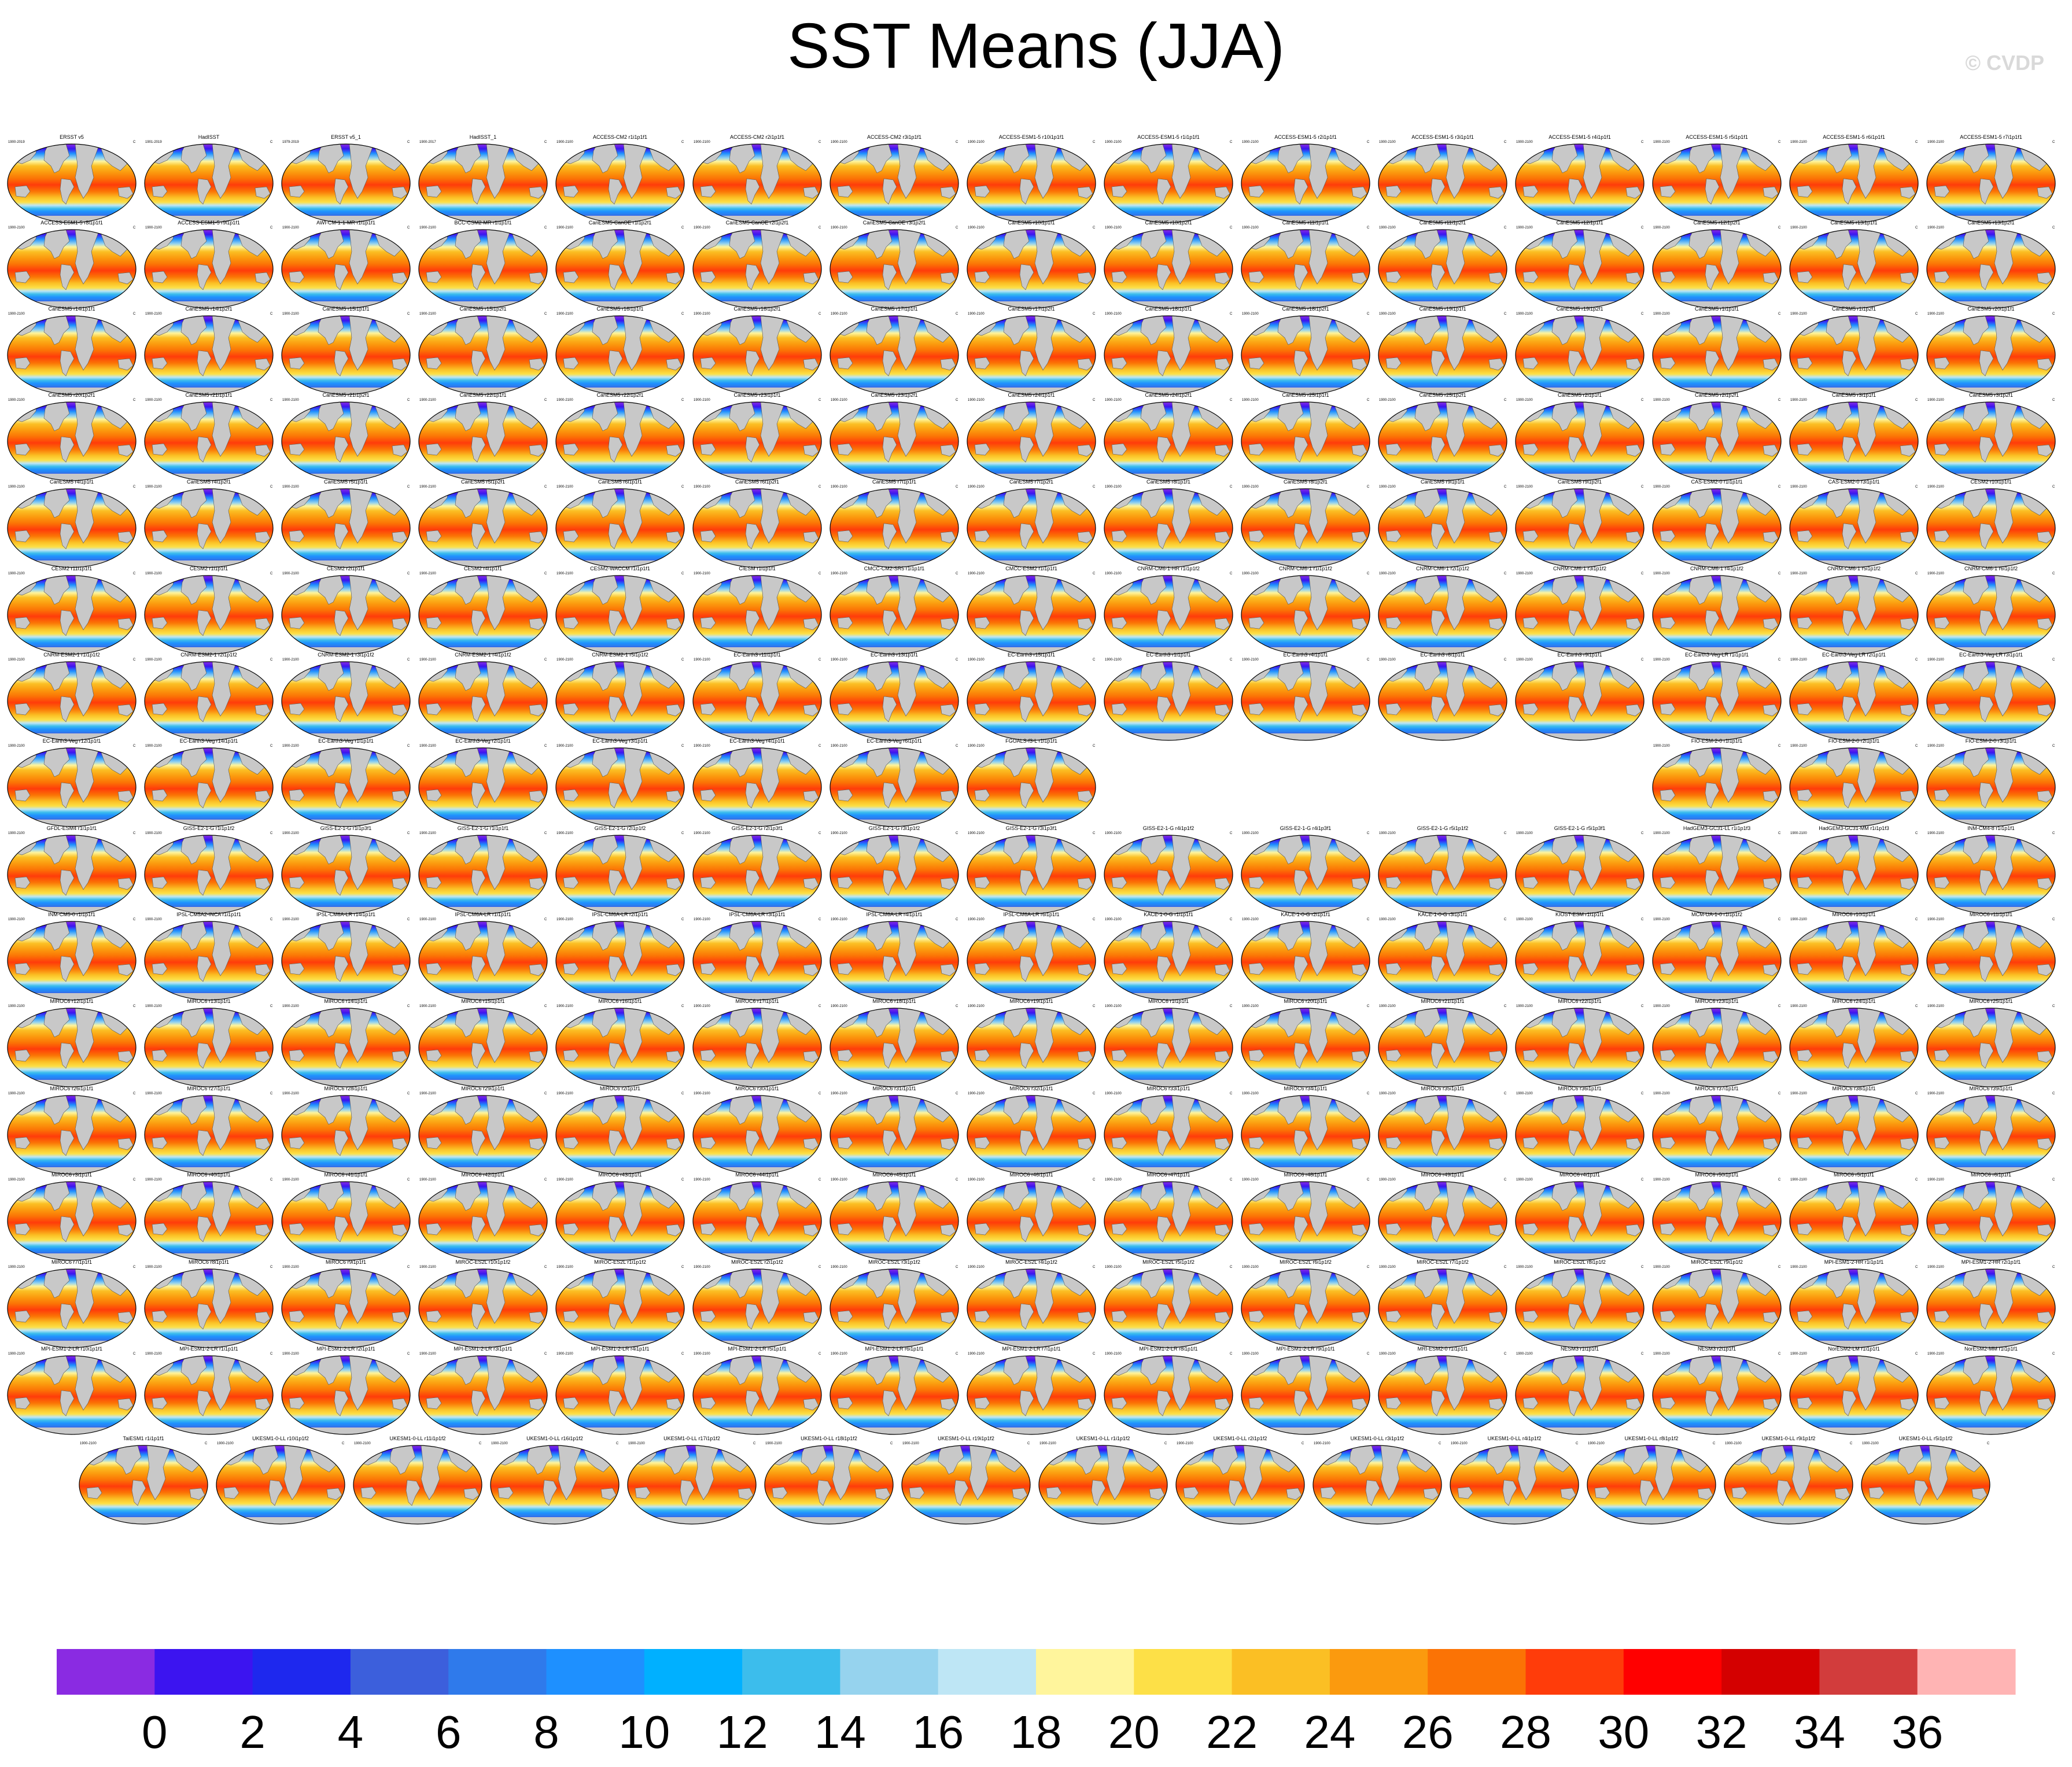 The width and height of the screenshot is (2072, 1767). I want to click on map-panel: KACE-1-0-G r3i1p1f1 1900-2100 C, so click(1442, 956).